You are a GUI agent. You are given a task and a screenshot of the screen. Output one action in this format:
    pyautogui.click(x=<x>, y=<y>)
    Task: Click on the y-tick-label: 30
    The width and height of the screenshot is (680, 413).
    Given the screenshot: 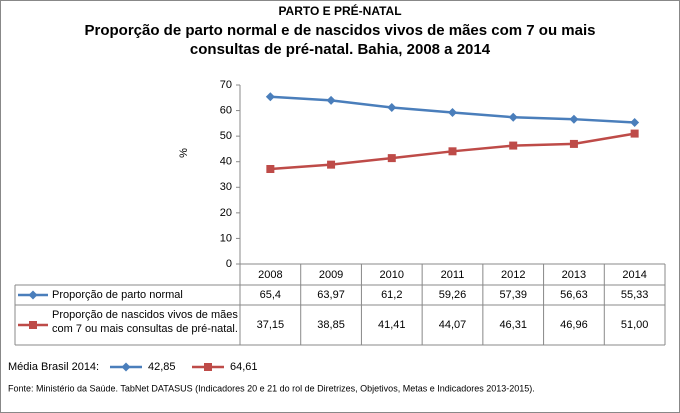 What is the action you would take?
    pyautogui.click(x=226, y=187)
    